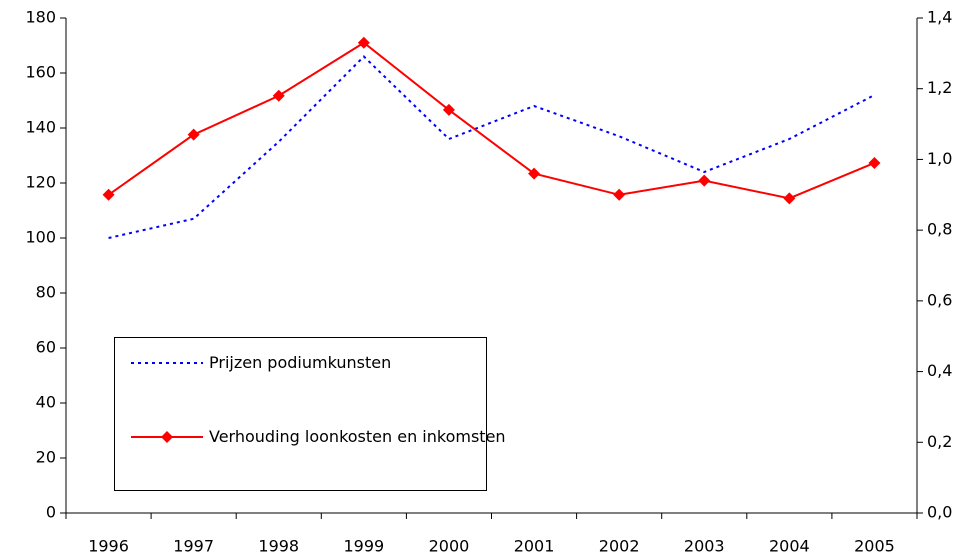 This screenshot has height=558, width=977. I want to click on legend-marker, so click(167, 437).